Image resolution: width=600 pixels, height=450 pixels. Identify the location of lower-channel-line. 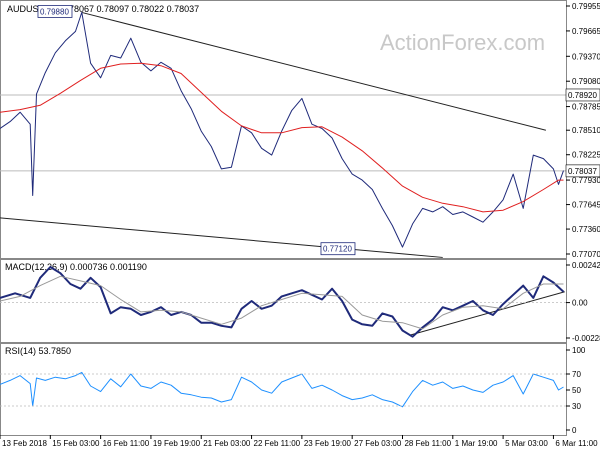
(221, 237).